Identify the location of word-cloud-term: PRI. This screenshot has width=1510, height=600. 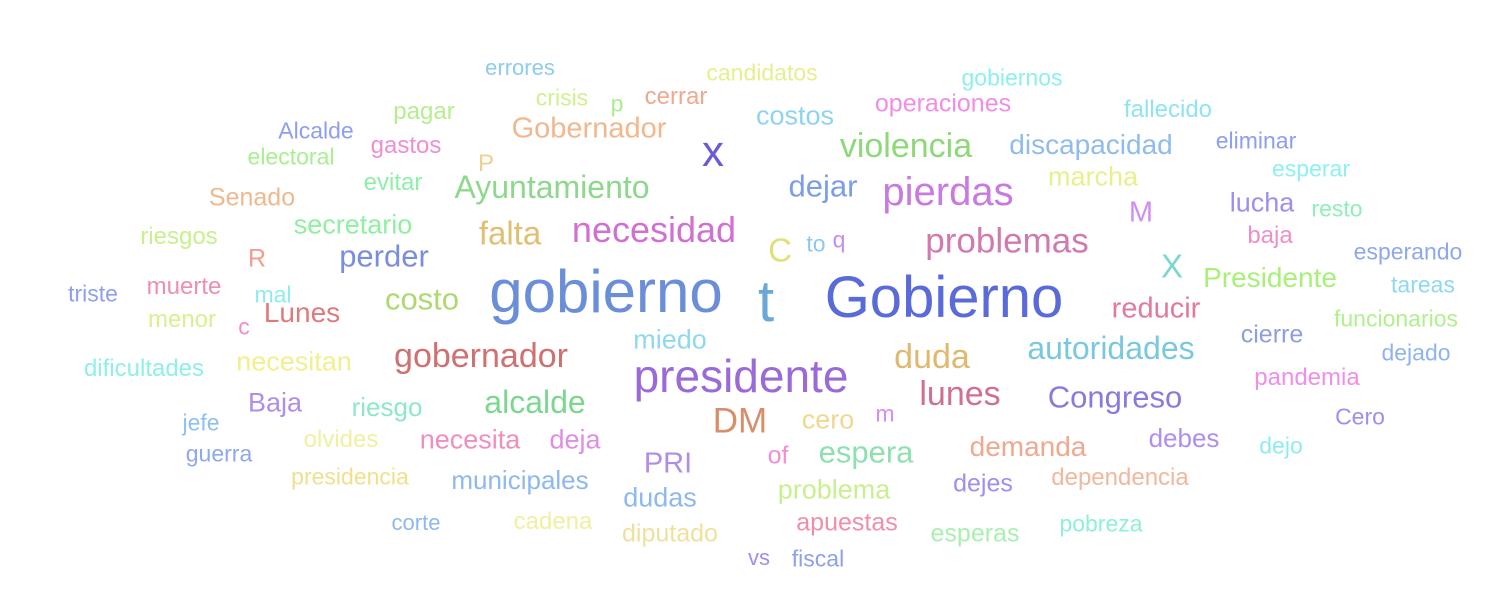
(668, 463).